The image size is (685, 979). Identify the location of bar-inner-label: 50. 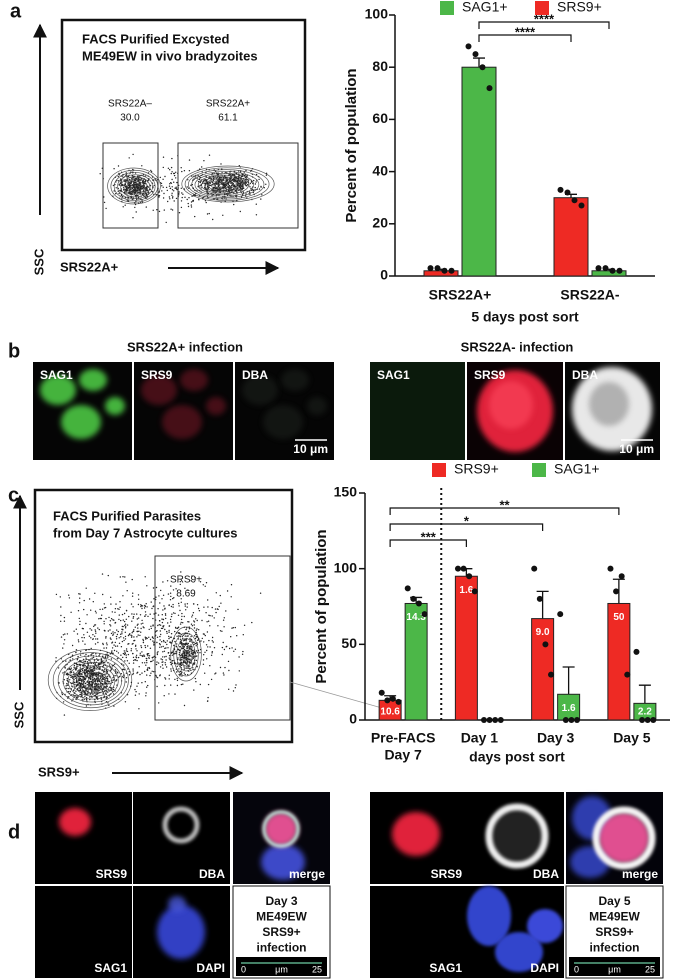
(619, 617).